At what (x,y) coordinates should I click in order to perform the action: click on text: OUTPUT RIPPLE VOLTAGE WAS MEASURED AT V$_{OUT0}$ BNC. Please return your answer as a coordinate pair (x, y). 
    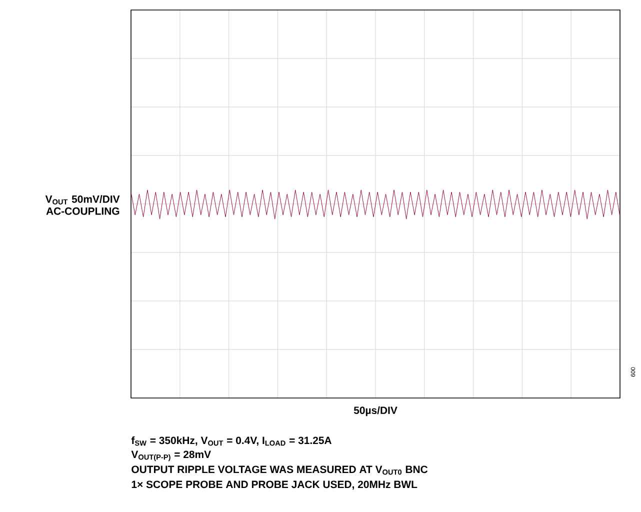
    Looking at the image, I should click on (280, 470).